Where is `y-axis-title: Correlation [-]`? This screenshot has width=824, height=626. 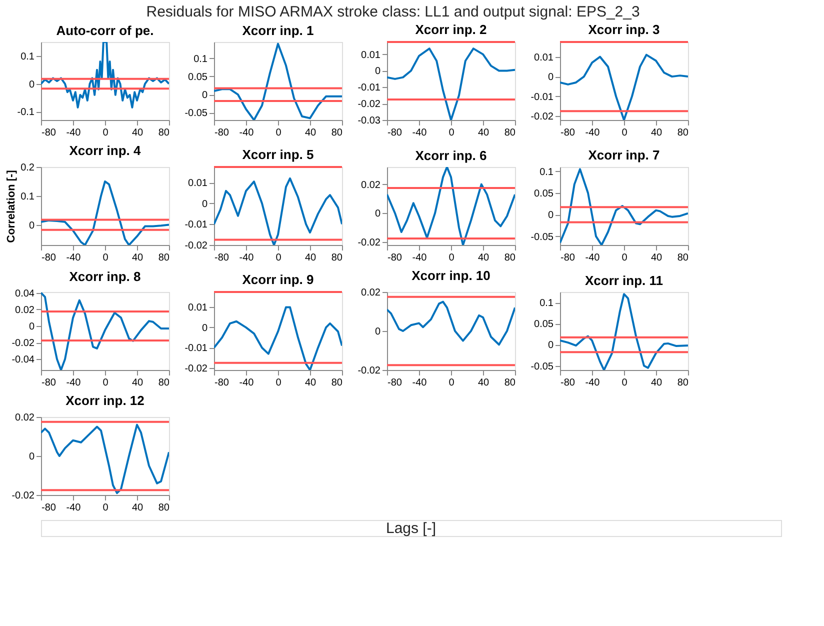 y-axis-title: Correlation [-] is located at coordinates (12, 206).